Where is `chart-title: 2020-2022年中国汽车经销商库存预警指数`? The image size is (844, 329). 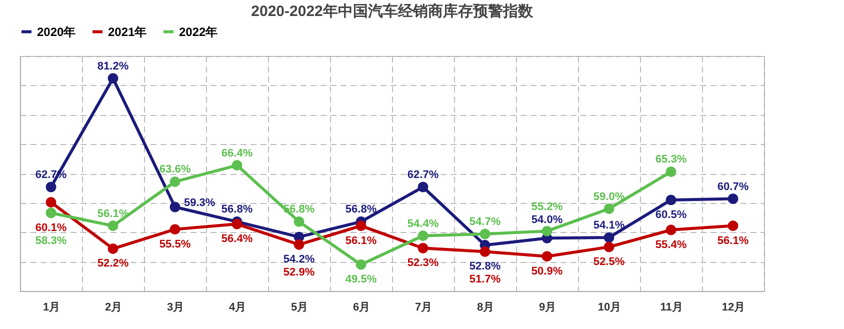
chart-title: 2020-2022年中国汽车经销商库存预警指数 is located at coordinates (392, 11).